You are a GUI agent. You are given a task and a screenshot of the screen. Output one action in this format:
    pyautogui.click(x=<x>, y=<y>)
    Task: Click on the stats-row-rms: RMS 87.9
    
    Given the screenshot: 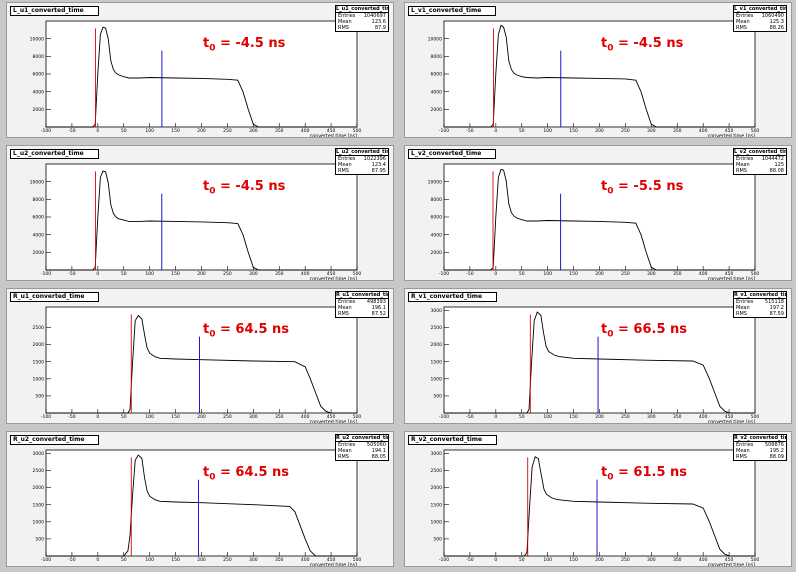 What is the action you would take?
    pyautogui.click(x=362, y=28)
    